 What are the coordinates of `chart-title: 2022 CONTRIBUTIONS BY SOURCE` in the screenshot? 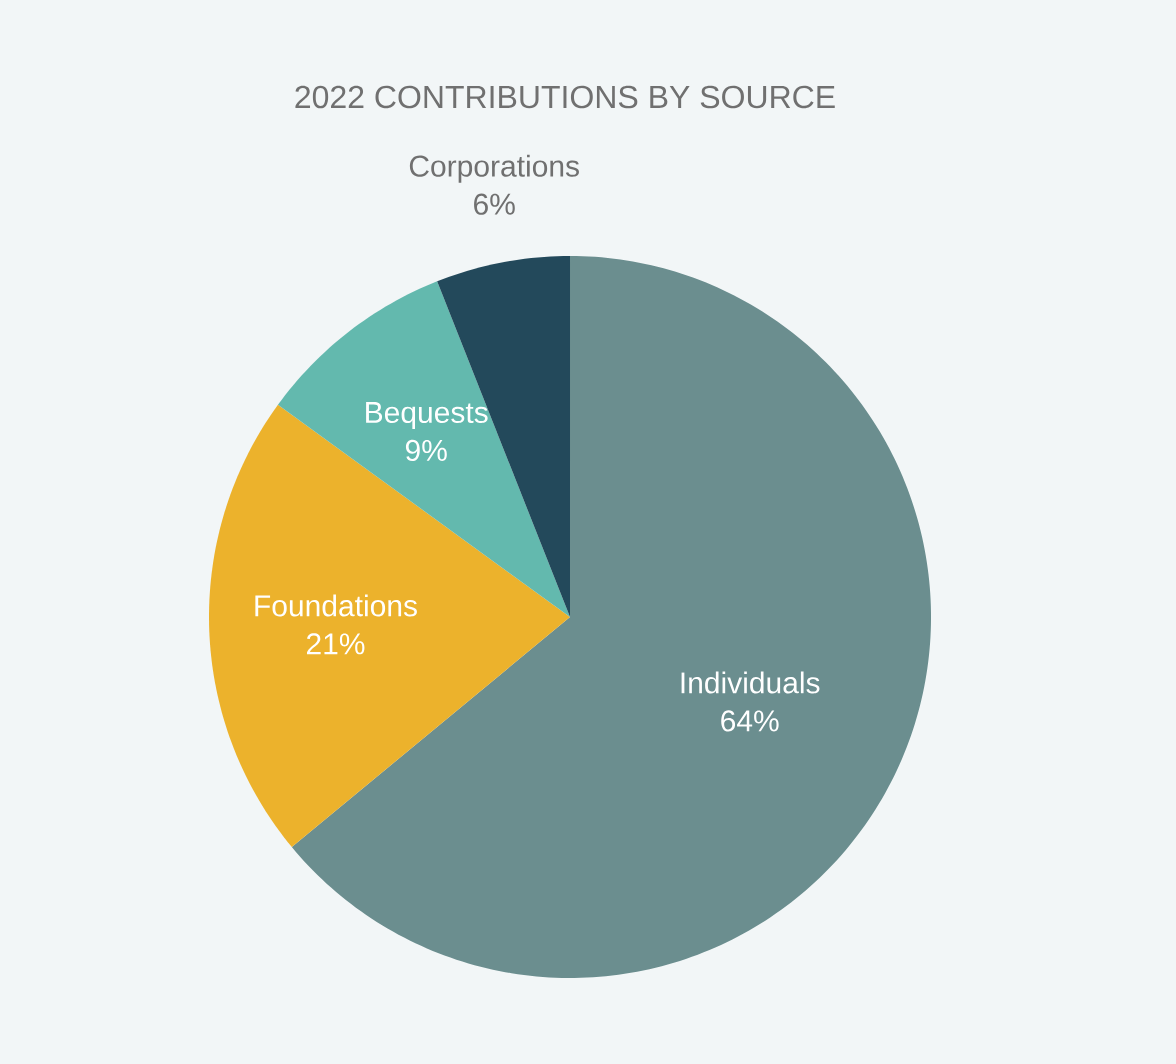 It's located at (565, 97).